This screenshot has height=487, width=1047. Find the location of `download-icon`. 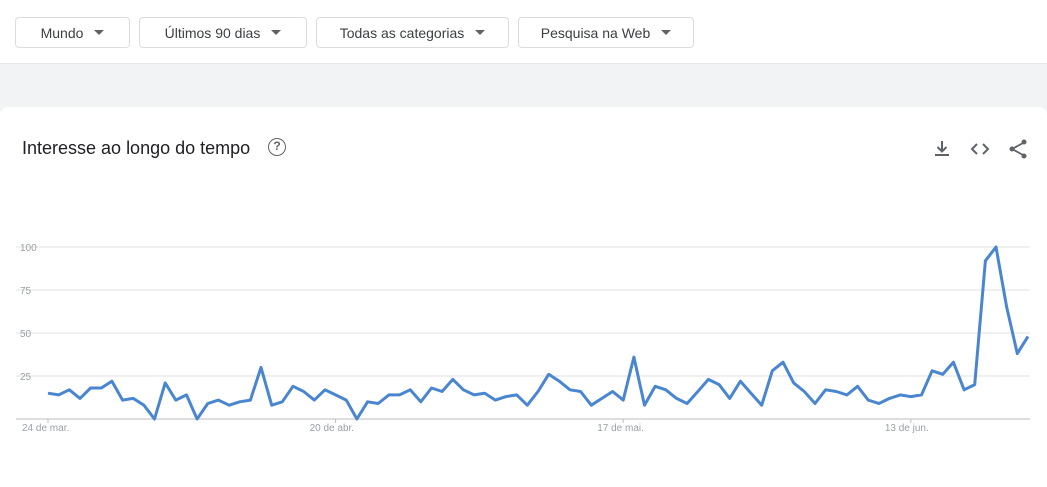

download-icon is located at coordinates (942, 149).